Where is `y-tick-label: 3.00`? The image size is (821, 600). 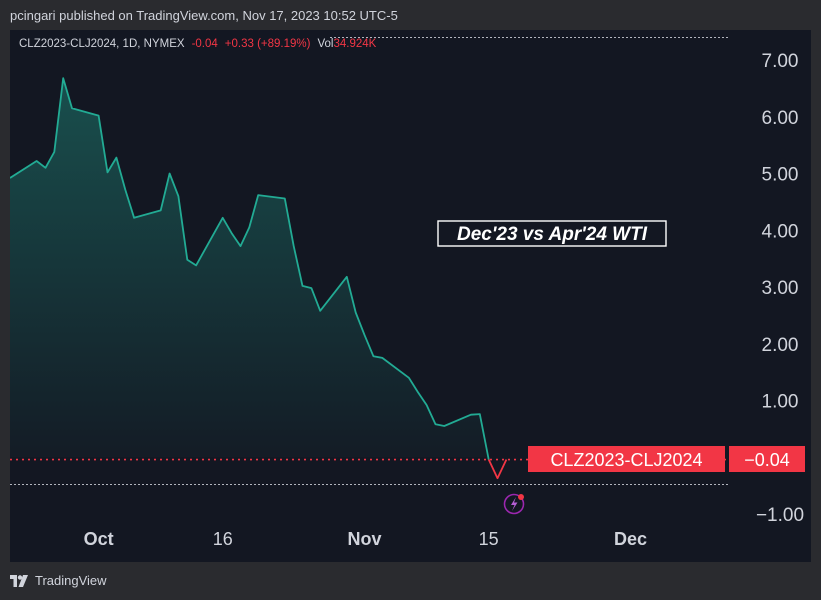 y-tick-label: 3.00 is located at coordinates (780, 288).